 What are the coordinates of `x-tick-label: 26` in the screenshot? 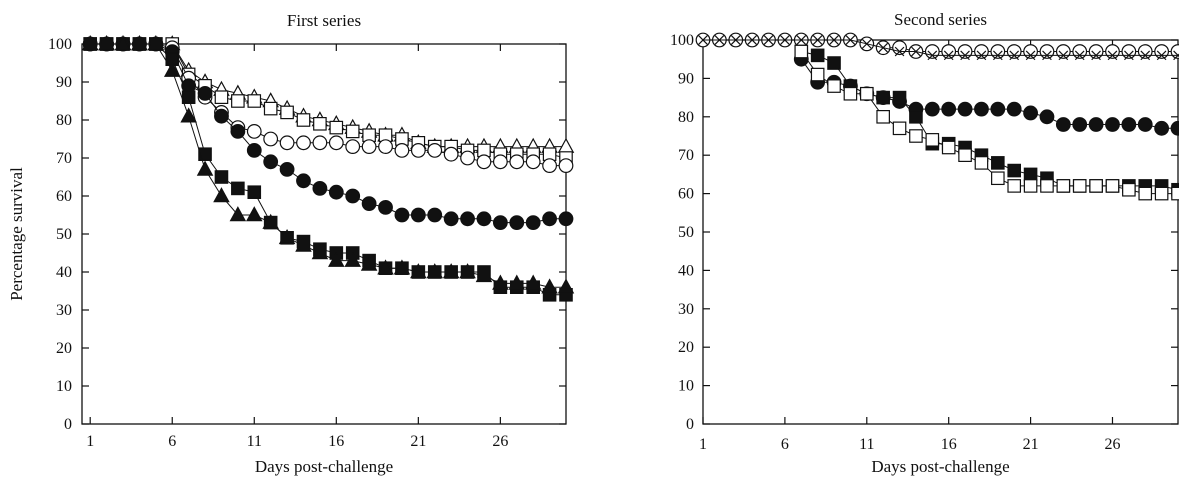 It's located at (1112, 444).